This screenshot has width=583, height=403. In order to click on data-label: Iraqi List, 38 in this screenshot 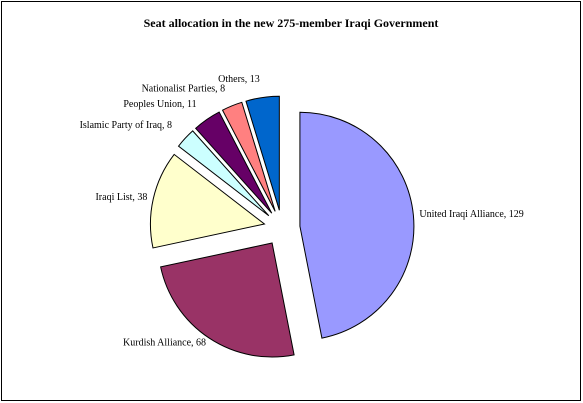, I will do `click(121, 197)`.